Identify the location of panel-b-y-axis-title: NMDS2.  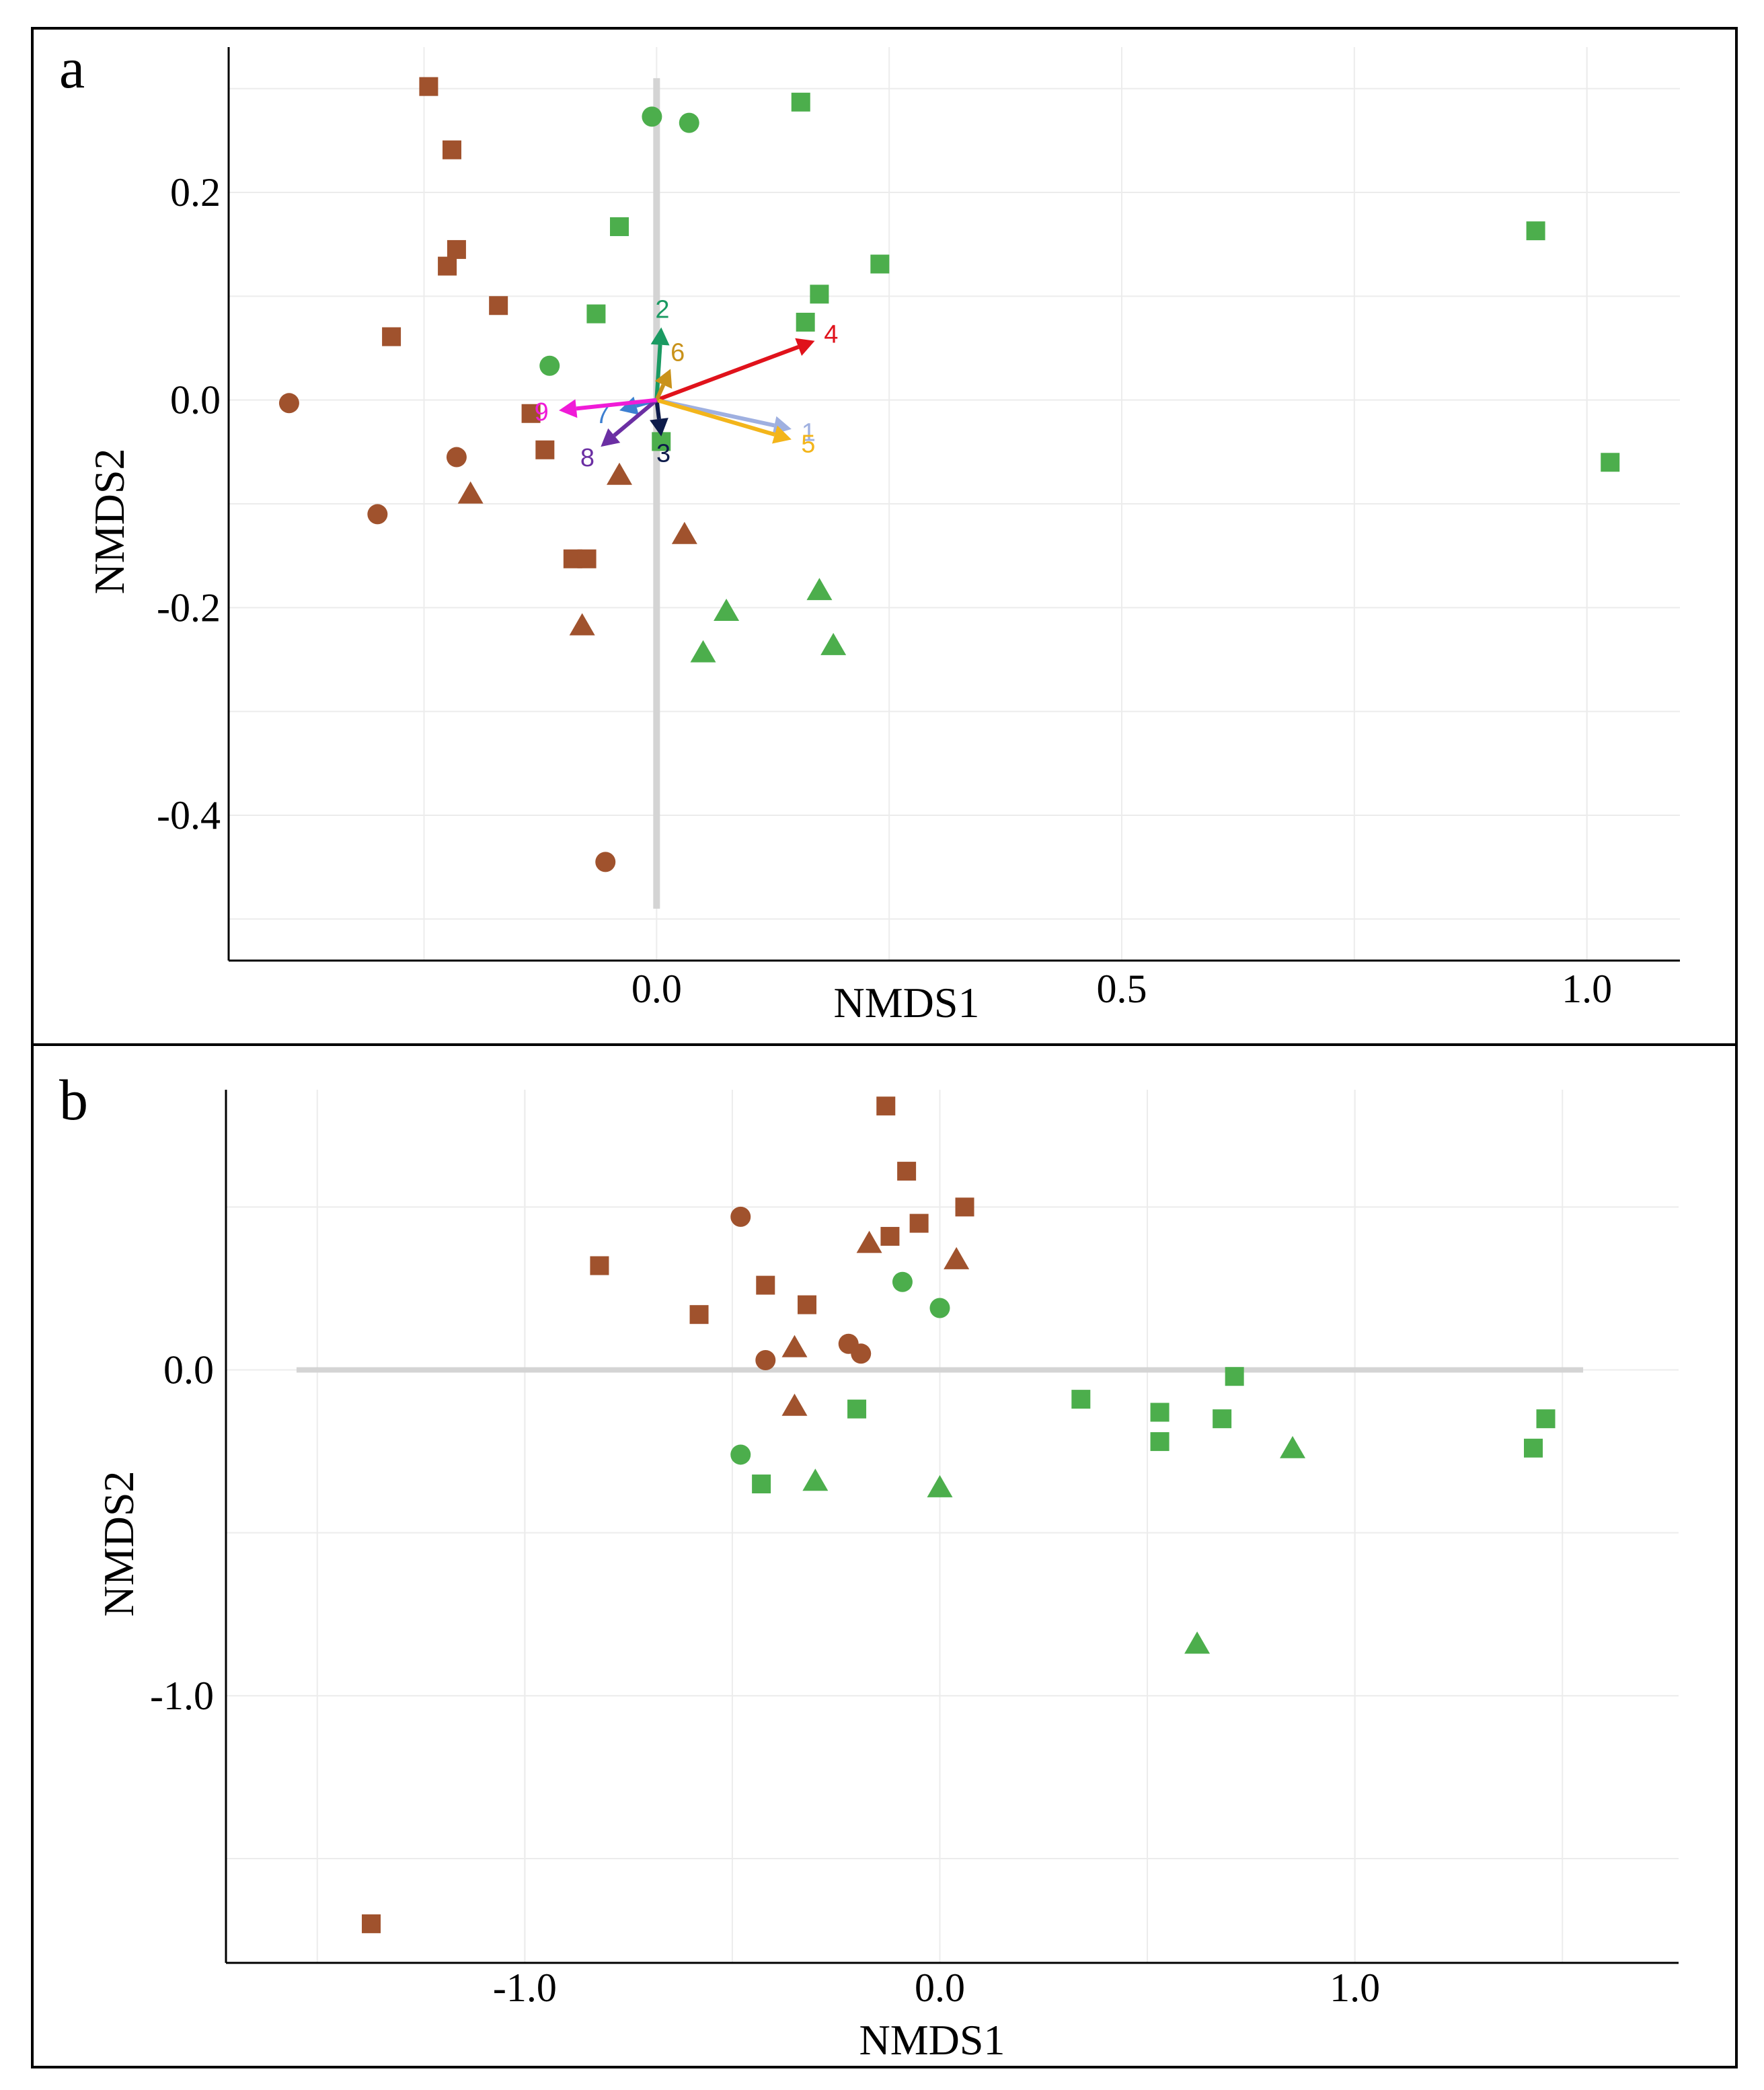
(119, 1544).